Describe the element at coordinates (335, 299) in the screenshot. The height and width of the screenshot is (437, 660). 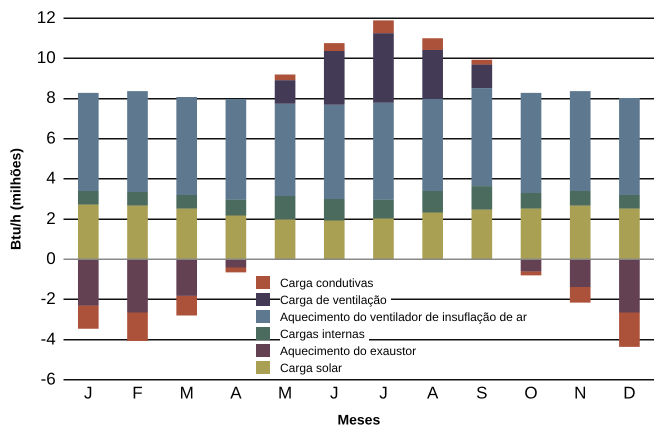
I see `legend-label: Carga de ventilação` at that location.